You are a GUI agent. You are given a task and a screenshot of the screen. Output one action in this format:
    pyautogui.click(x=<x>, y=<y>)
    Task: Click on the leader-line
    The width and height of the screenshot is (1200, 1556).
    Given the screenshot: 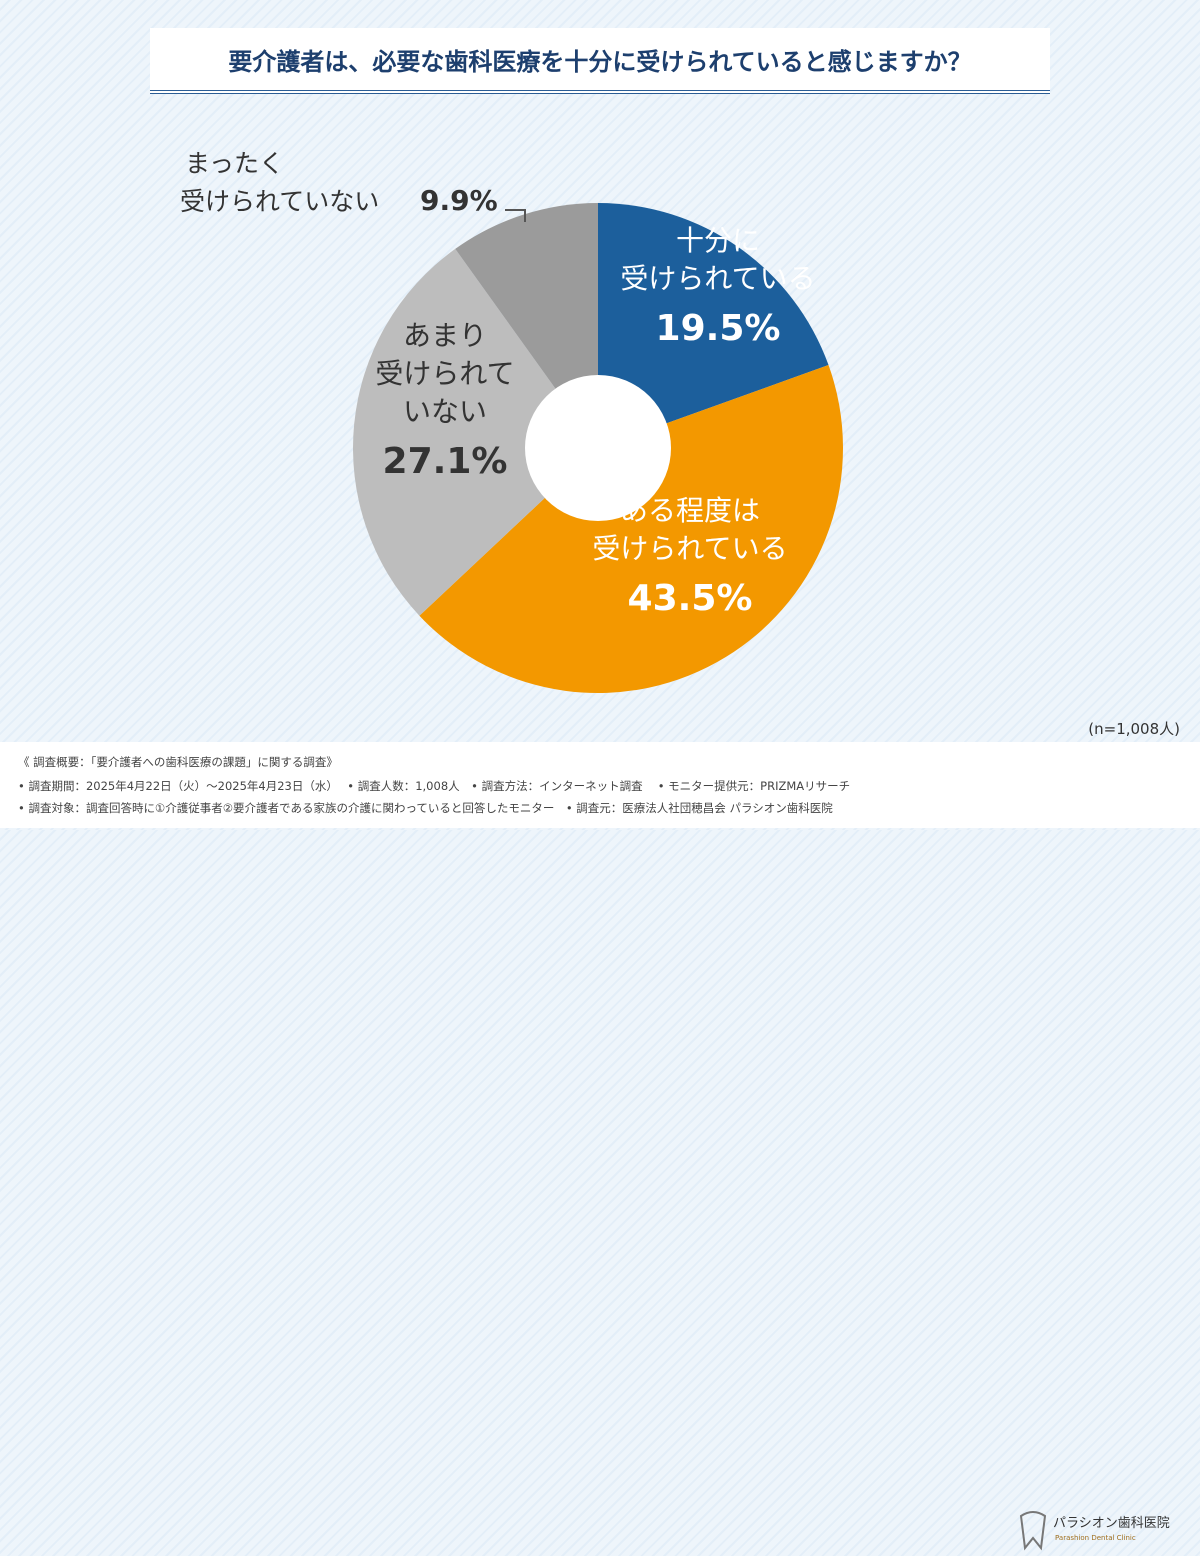 What is the action you would take?
    pyautogui.click(x=515, y=215)
    